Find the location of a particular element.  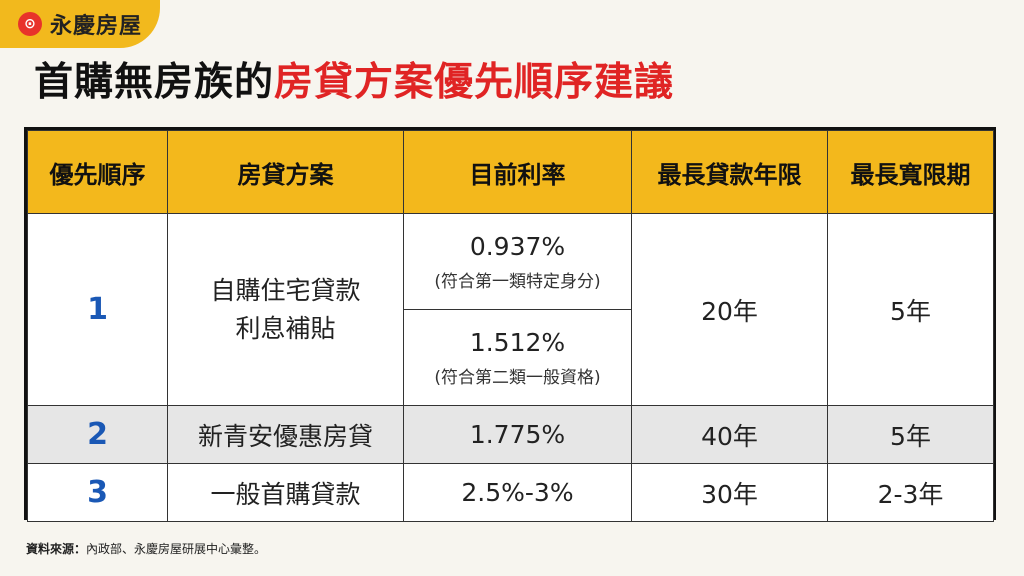

title-part-2-highlight: 房貸方案優先順序建議 is located at coordinates (474, 82).